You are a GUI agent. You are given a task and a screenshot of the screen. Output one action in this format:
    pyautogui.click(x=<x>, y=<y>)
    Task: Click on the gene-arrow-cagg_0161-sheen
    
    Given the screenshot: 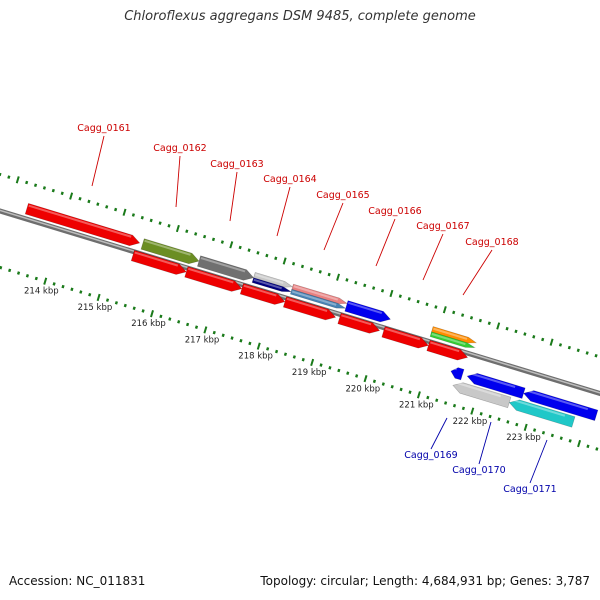 What is the action you would take?
    pyautogui.click(x=80, y=221)
    